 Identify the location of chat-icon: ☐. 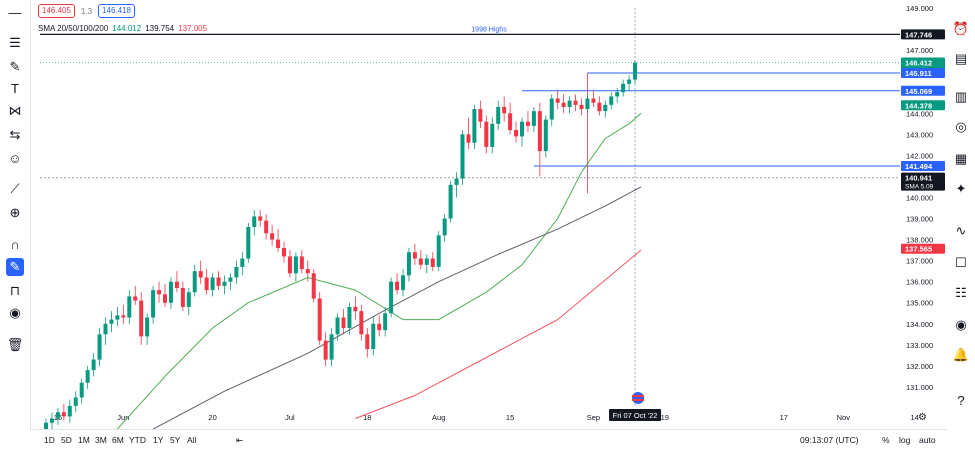
(961, 262).